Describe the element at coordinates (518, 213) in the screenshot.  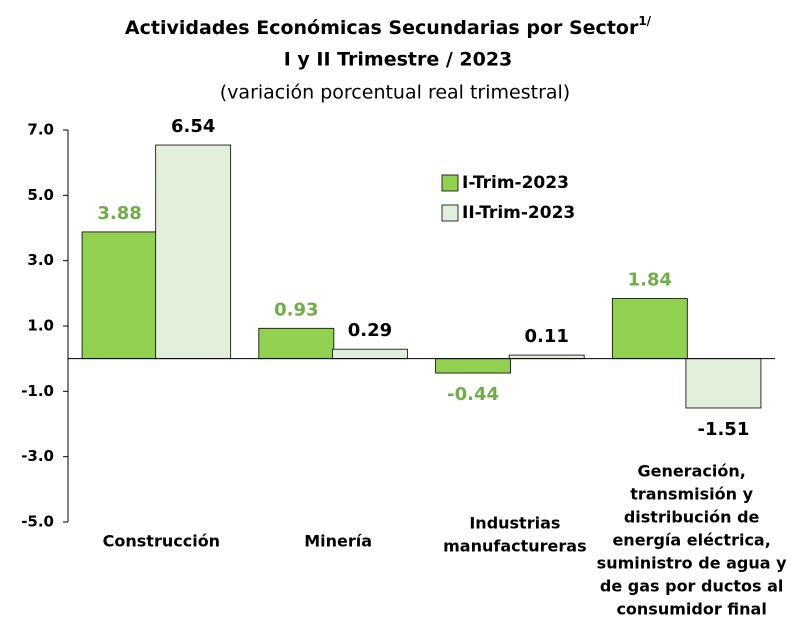
I see `legend-label: II-Trim-2023` at that location.